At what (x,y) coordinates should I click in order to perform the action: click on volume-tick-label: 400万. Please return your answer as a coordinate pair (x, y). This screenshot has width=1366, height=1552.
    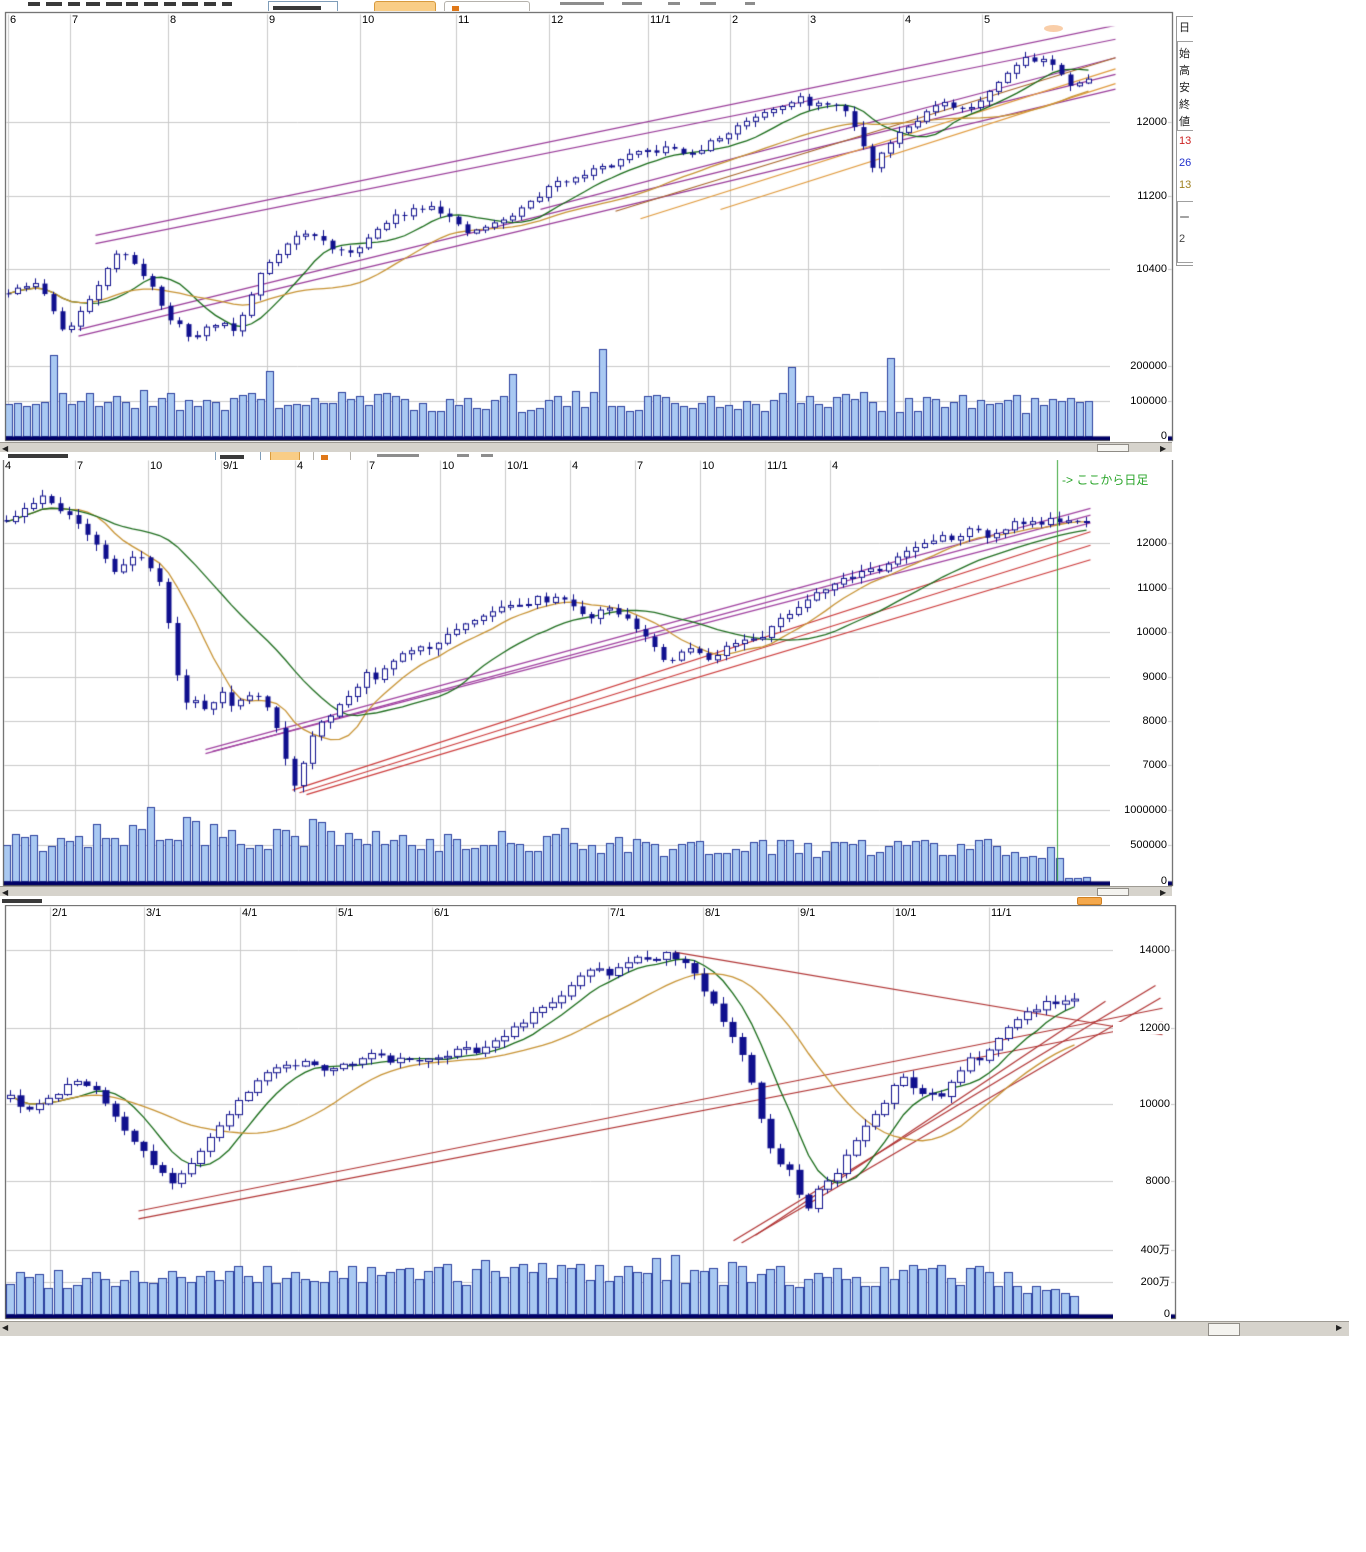
    Looking at the image, I should click on (1142, 1250).